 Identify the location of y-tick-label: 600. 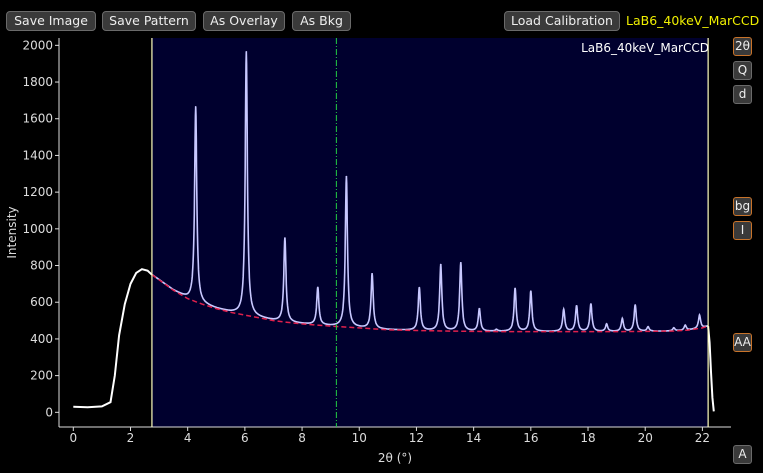
(41, 302).